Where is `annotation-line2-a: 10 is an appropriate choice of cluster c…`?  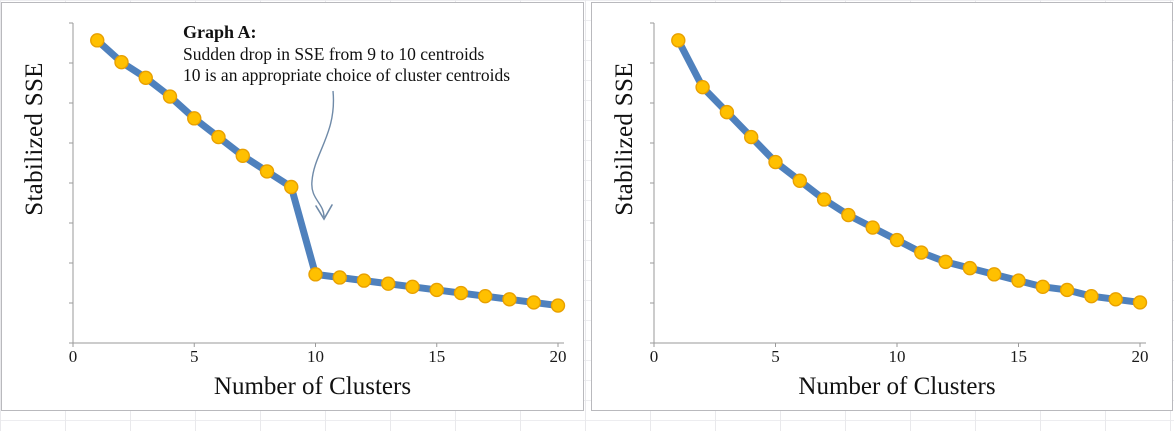
annotation-line2-a: 10 is an appropriate choice of cluster c… is located at coordinates (347, 75).